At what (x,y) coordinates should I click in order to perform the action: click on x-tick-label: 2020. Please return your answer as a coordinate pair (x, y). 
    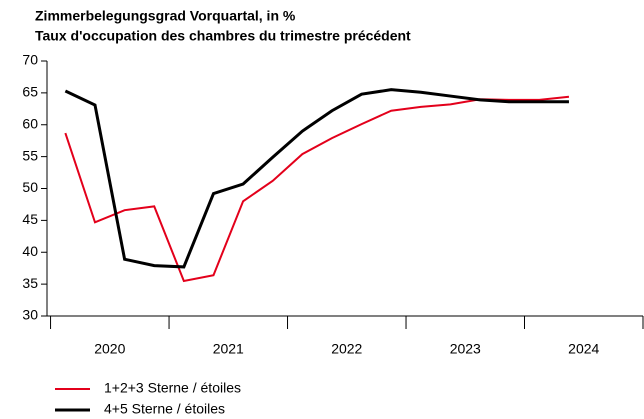
    Looking at the image, I should click on (109, 349).